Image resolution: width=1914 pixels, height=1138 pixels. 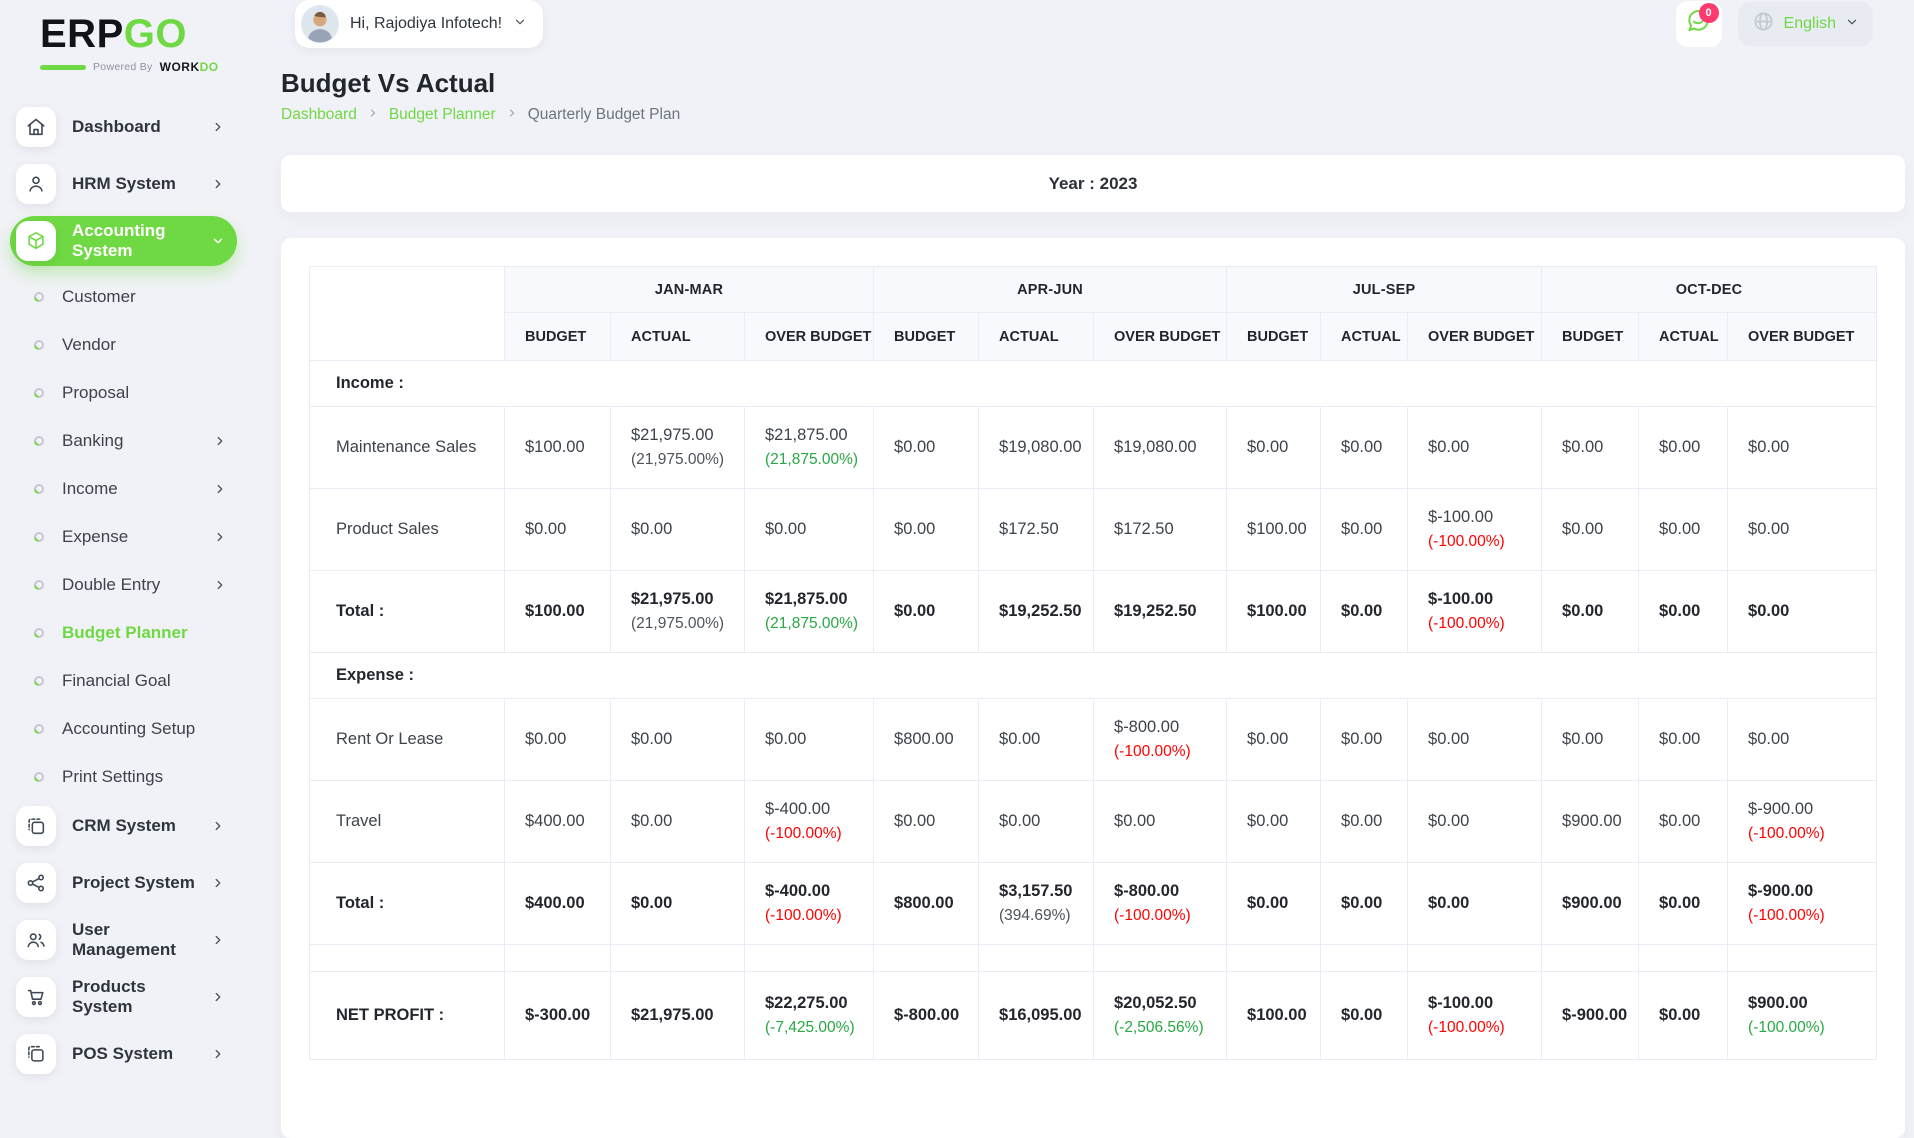 I want to click on user-menu-button: Hi, Rajodiya Infotech!, so click(x=419, y=24).